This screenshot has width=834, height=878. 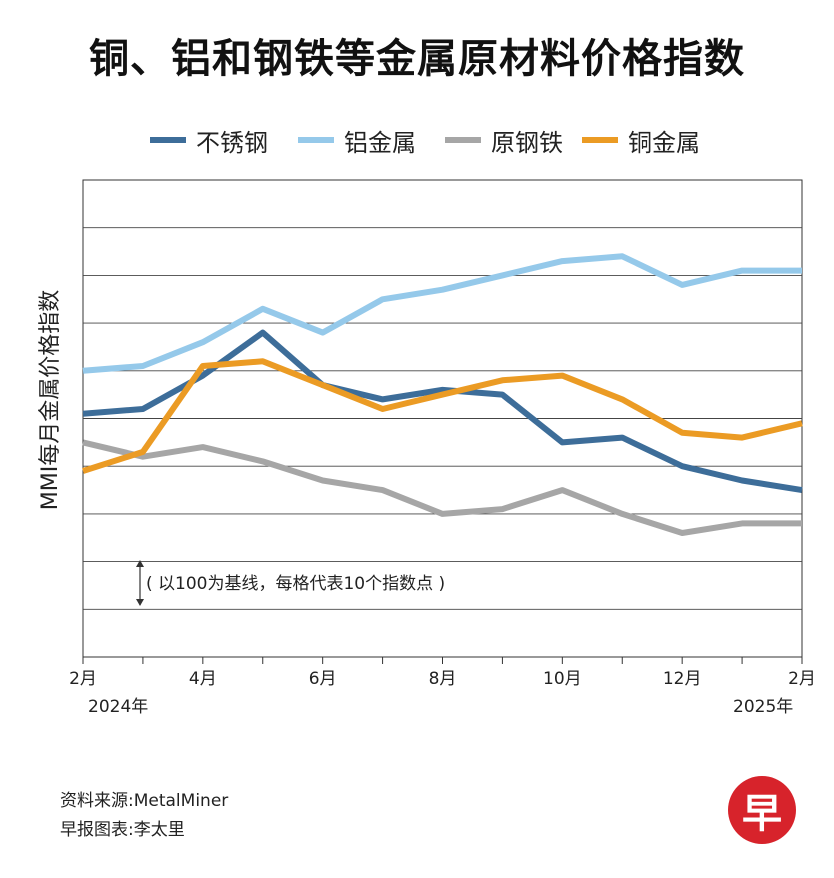 I want to click on legend: 不锈钢 铝金属 原钢铁 铜金属, so click(x=417, y=140).